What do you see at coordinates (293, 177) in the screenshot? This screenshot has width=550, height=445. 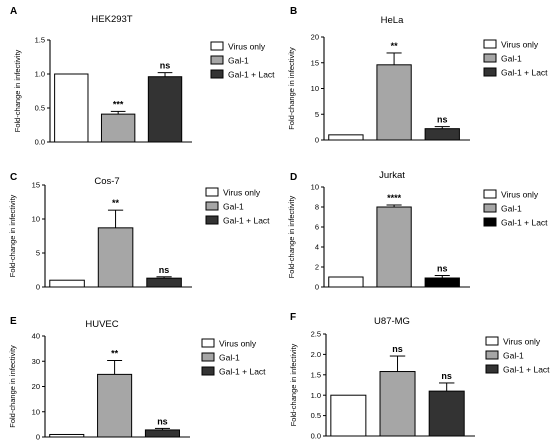 I see `panel-label: D` at bounding box center [293, 177].